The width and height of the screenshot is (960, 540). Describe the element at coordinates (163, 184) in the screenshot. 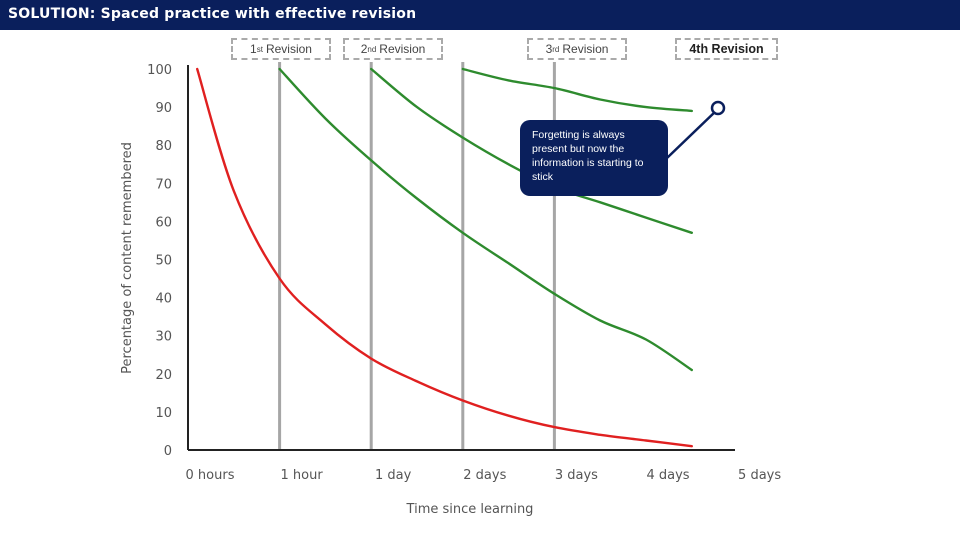

I see `y-tick-label-70: 70` at that location.